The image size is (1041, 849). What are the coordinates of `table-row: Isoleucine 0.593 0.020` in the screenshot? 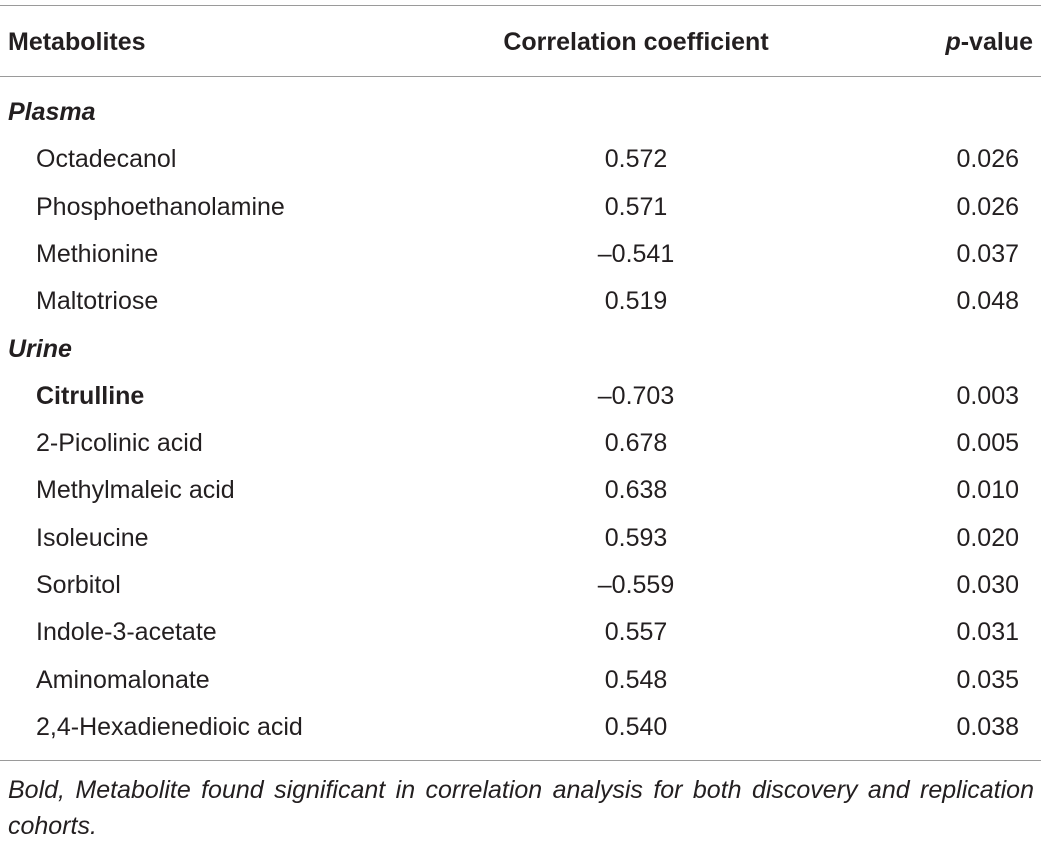 It's located at (520, 538).